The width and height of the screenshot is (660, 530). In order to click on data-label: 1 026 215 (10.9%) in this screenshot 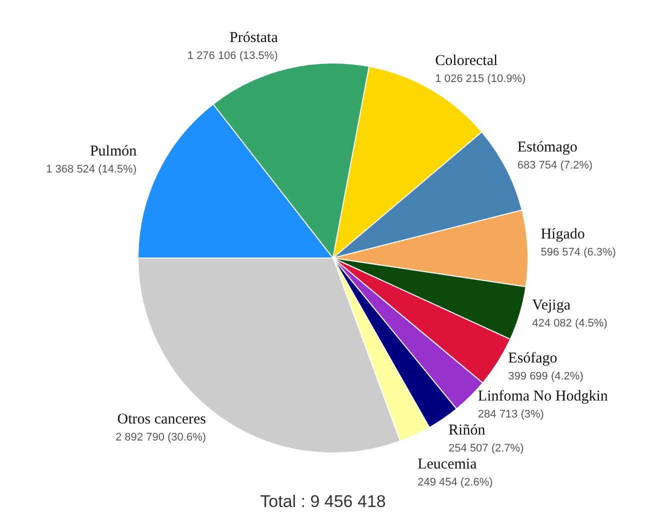, I will do `click(480, 78)`.